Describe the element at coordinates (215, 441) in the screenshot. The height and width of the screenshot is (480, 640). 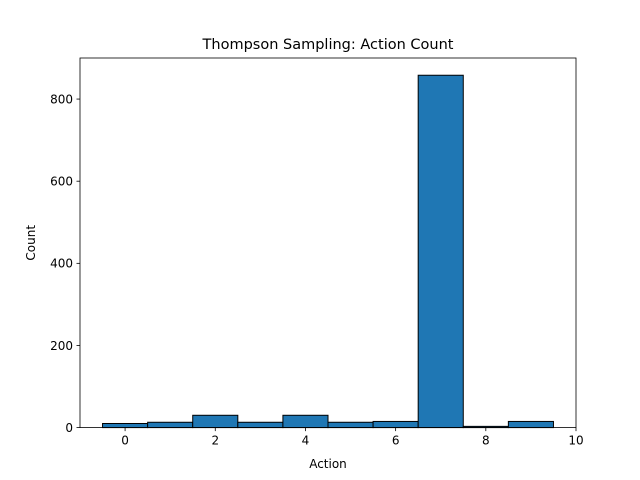
I see `x-tick-label: 2` at that location.